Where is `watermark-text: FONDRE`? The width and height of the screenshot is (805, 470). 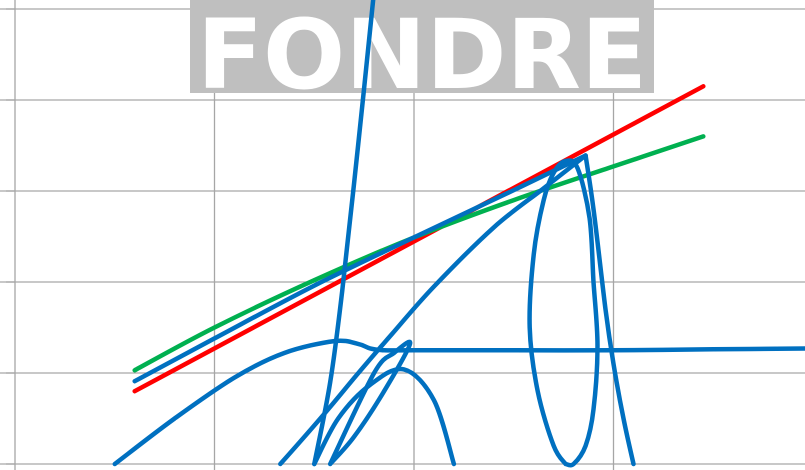
watermark-text: FONDRE is located at coordinates (422, 55).